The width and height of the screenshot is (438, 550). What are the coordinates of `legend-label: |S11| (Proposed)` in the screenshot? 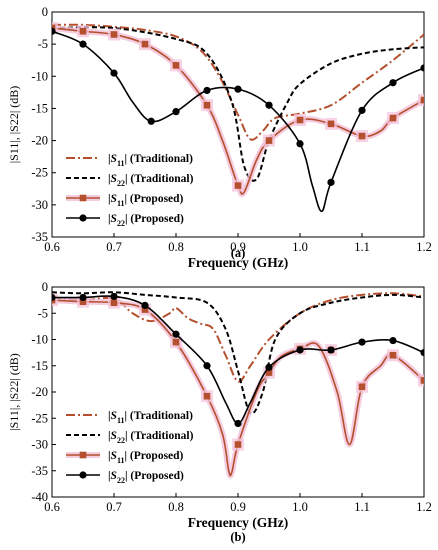 It's located at (146, 200).